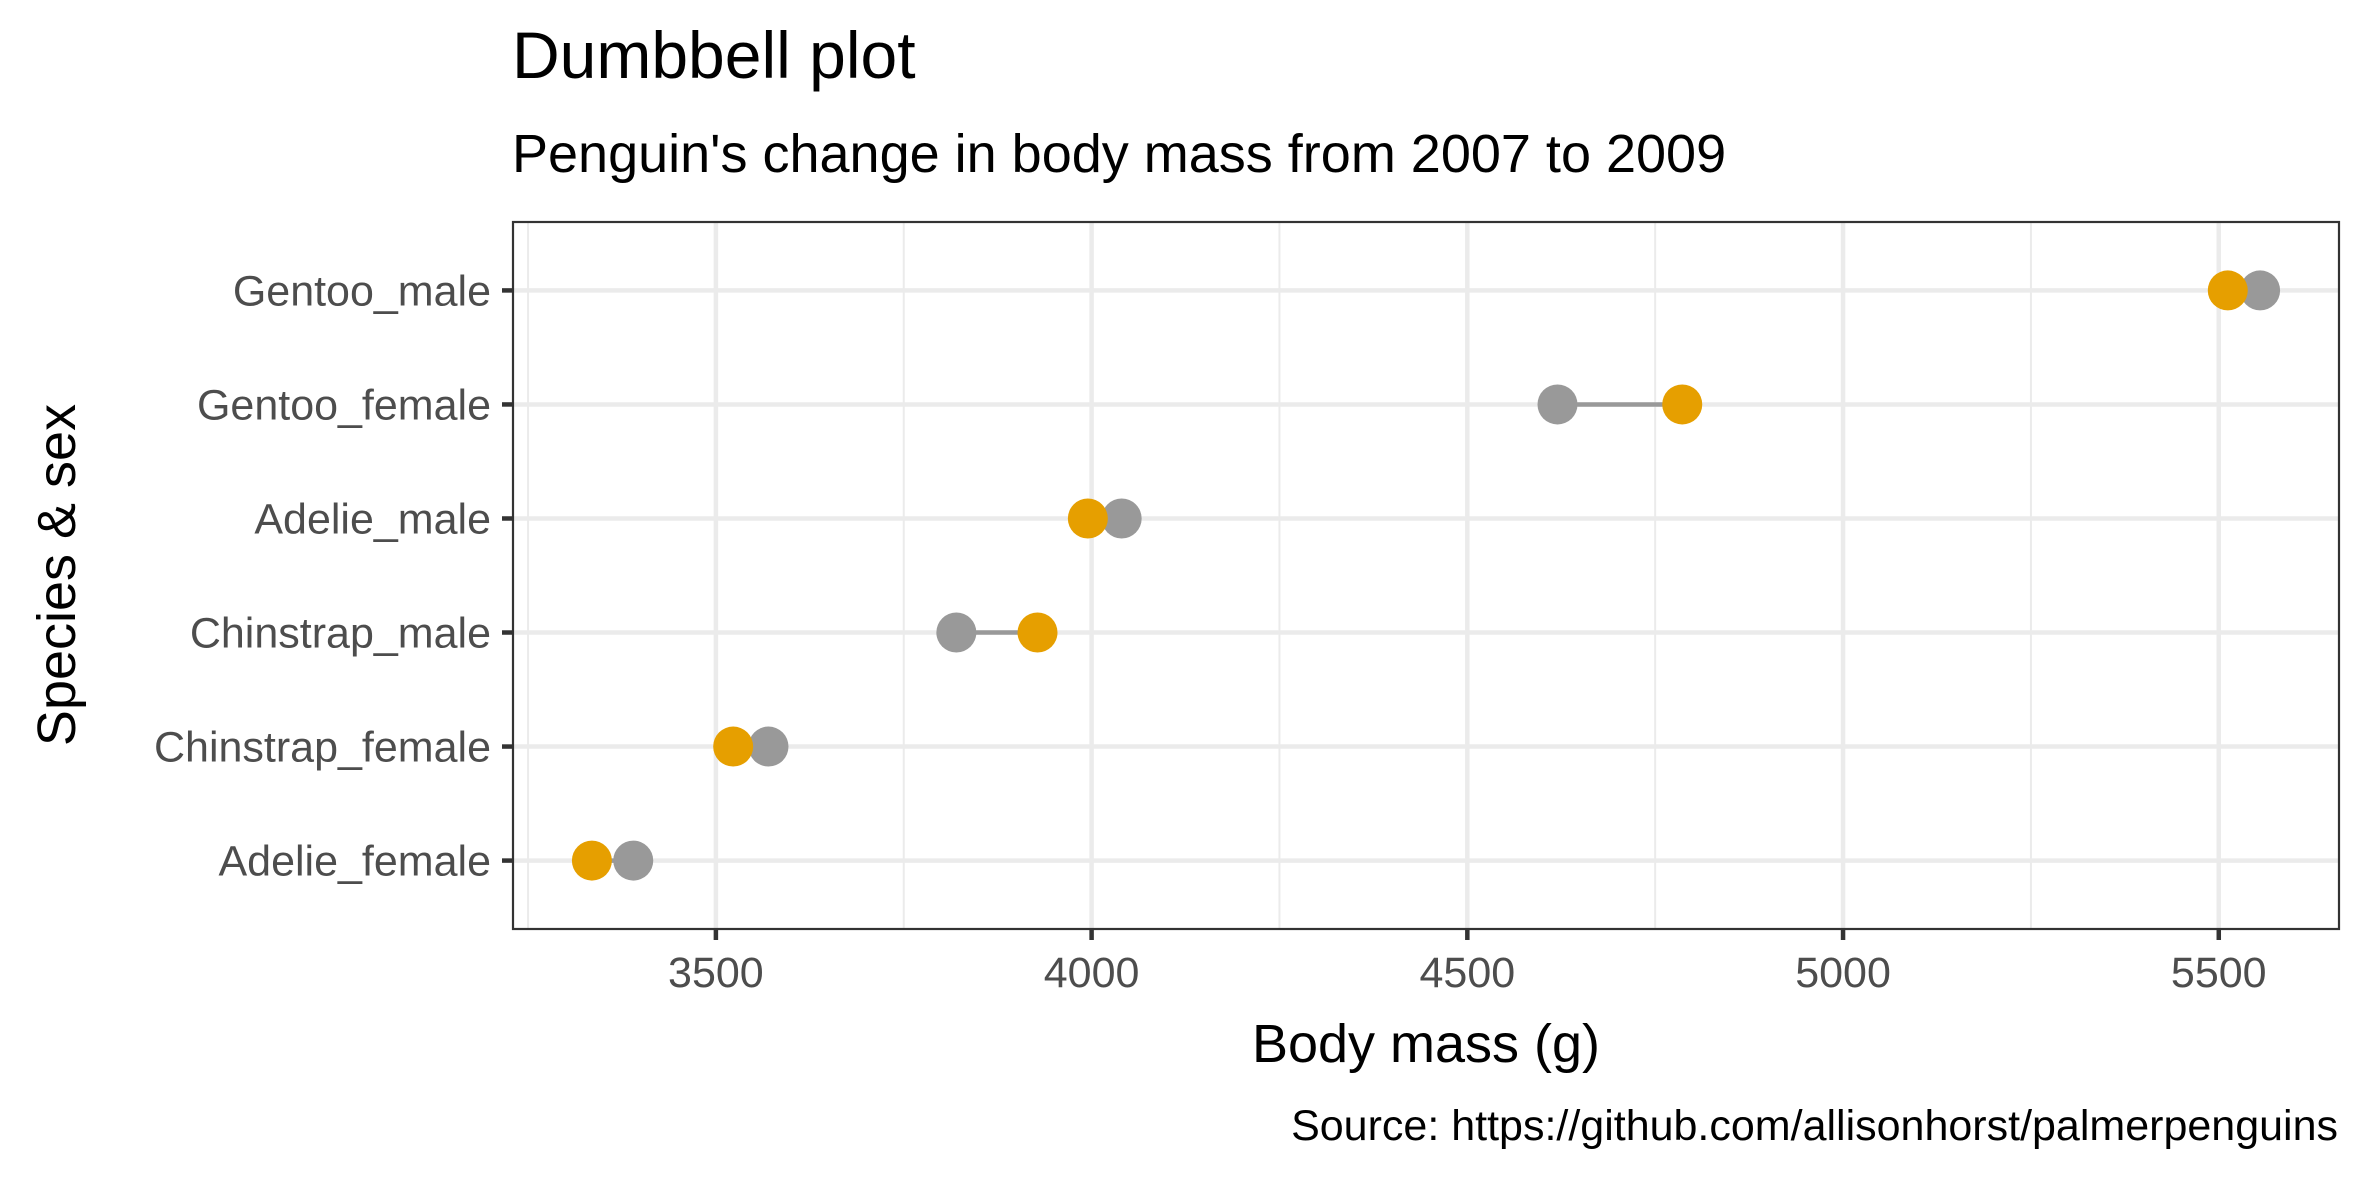 The width and height of the screenshot is (2362, 1186). What do you see at coordinates (322, 748) in the screenshot?
I see `y-tick-label: Chinstrap_female` at bounding box center [322, 748].